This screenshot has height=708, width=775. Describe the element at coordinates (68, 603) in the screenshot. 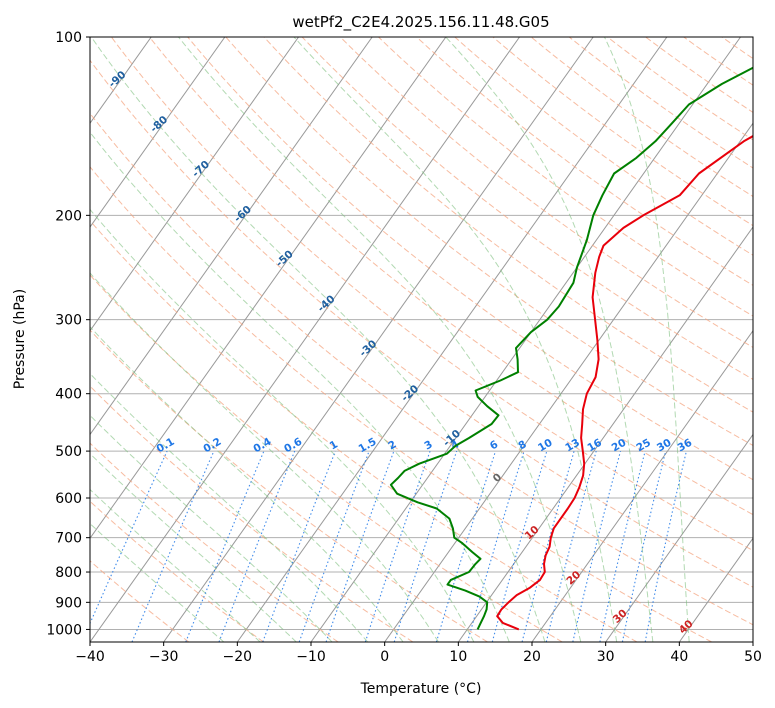

I see `y-tick-label: 900` at that location.